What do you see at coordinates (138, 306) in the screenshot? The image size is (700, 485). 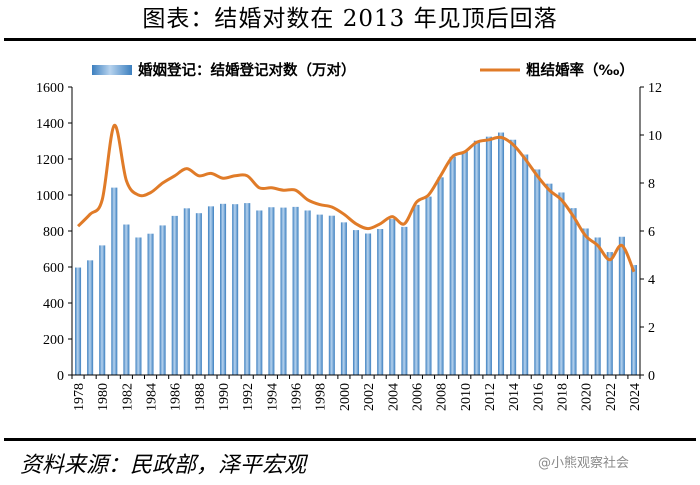 I see `bar-1983` at bounding box center [138, 306].